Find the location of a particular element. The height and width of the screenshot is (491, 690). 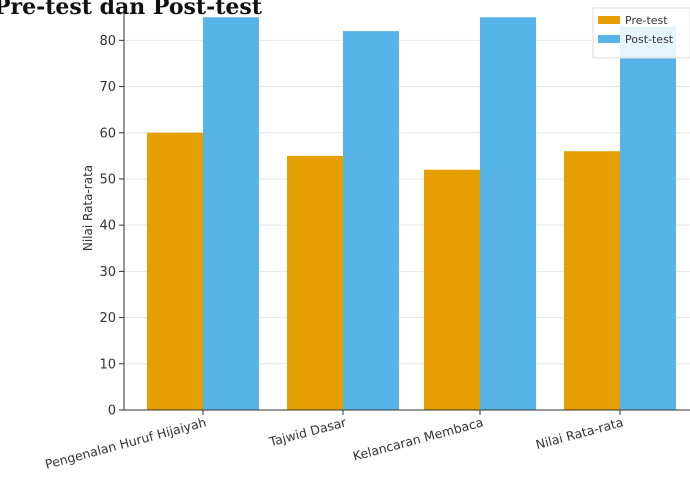

y-tick-label: 40 is located at coordinates (107, 226).